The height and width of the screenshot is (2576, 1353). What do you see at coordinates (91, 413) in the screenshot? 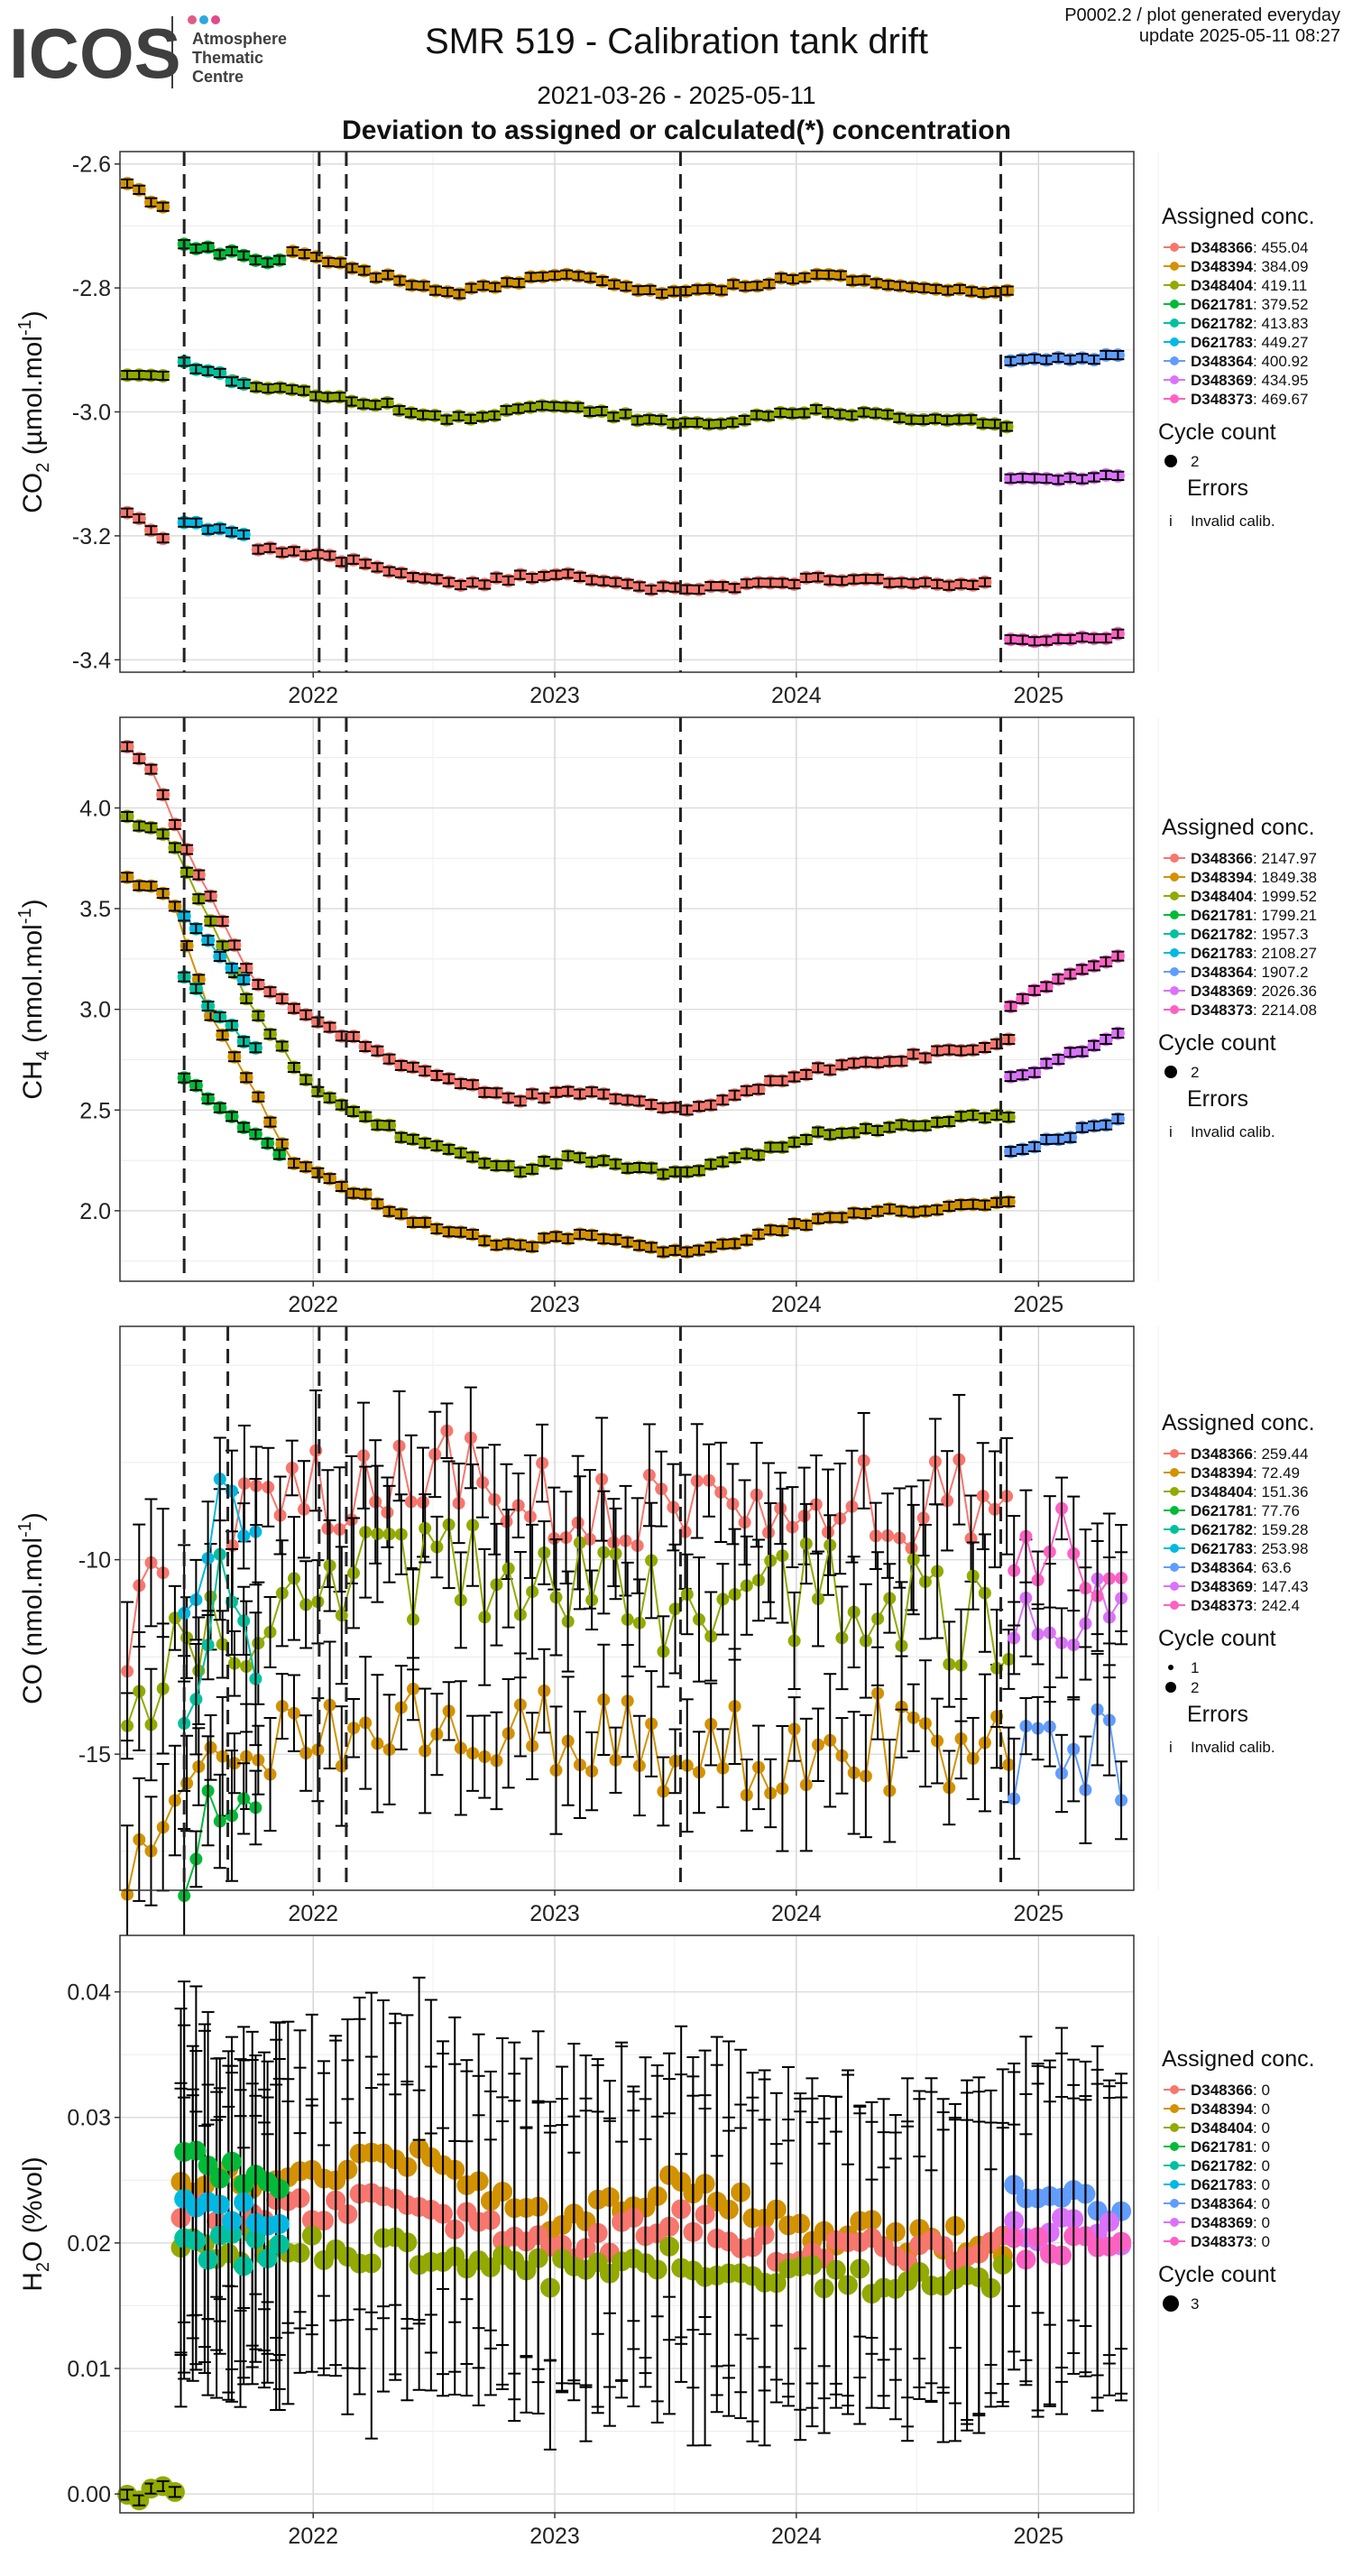
I see `y-tick-label: -3.0` at bounding box center [91, 413].